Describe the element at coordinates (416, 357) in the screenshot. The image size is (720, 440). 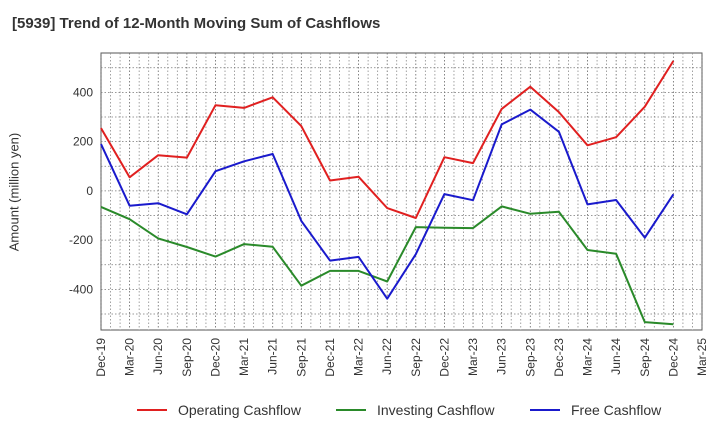
I see `x-tick-label: Sep-22` at that location.